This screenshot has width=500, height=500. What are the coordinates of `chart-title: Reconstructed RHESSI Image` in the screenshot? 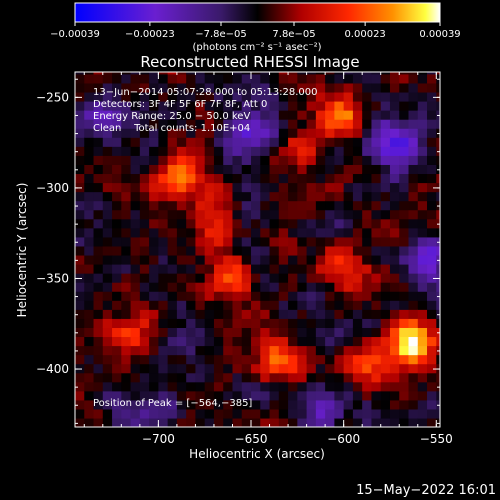 It's located at (249, 62).